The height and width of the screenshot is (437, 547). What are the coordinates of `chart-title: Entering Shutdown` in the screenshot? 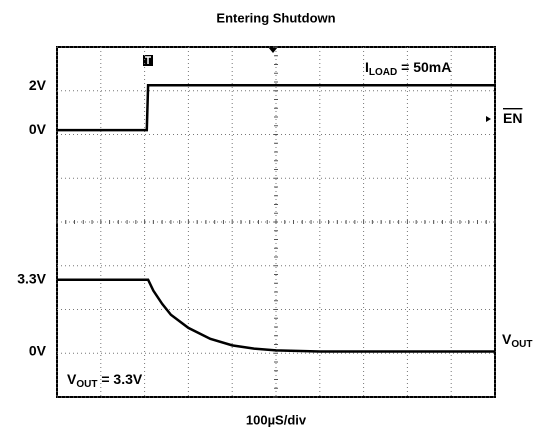 It's located at (275, 17).